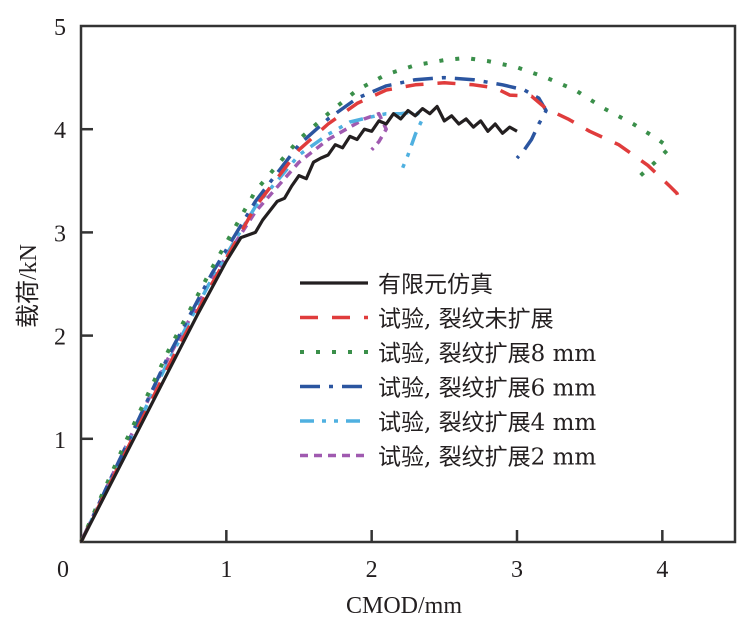 Image resolution: width=754 pixels, height=635 pixels. Describe the element at coordinates (435, 285) in the screenshot. I see `legend-label: 有限元仿真` at that location.